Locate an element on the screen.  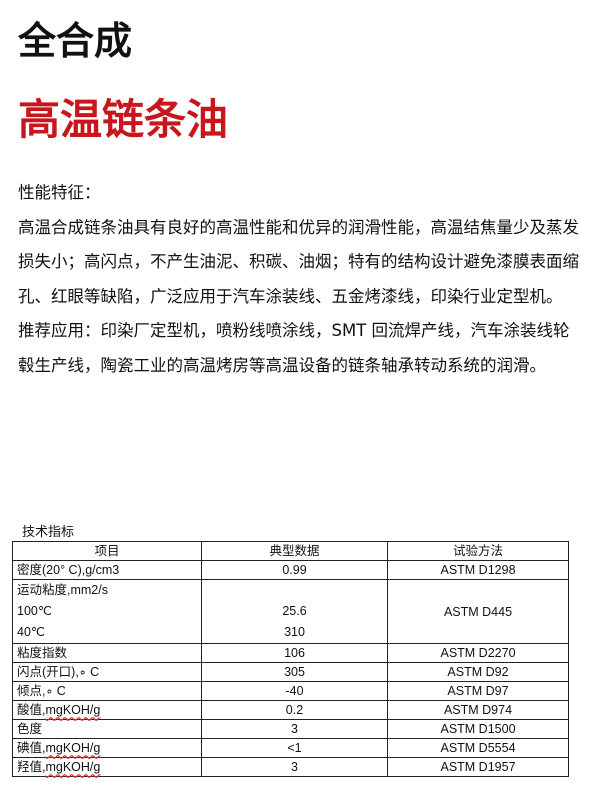
cell-method: ASTM D92 is located at coordinates (478, 672).